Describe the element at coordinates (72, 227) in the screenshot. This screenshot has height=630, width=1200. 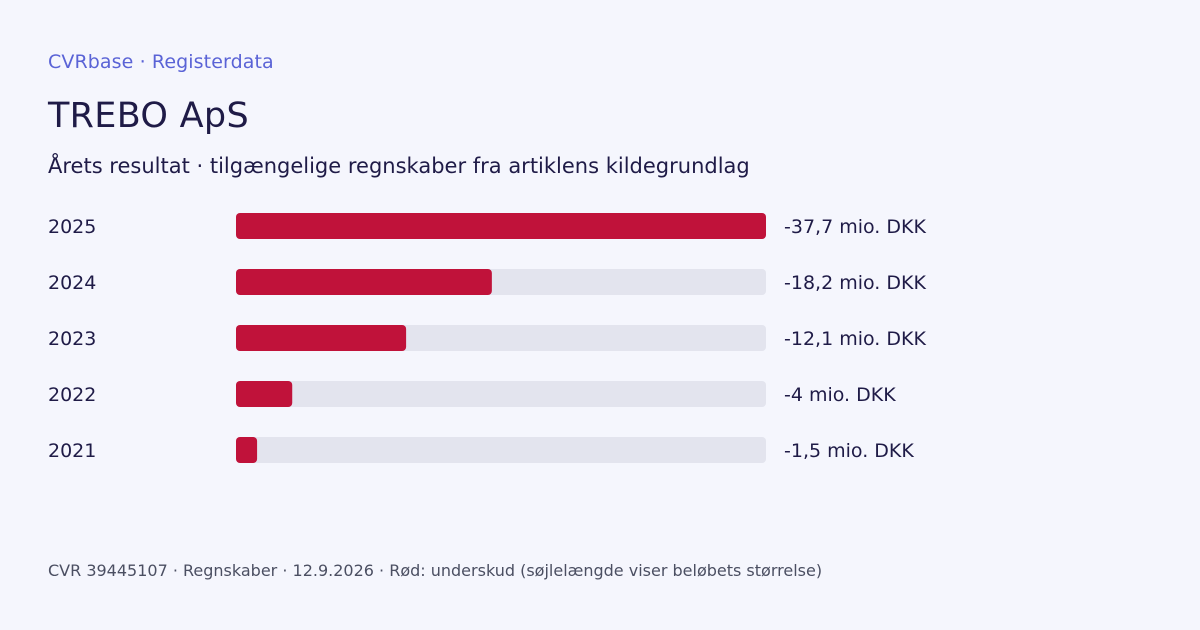
I see `category-label: 2025` at that location.